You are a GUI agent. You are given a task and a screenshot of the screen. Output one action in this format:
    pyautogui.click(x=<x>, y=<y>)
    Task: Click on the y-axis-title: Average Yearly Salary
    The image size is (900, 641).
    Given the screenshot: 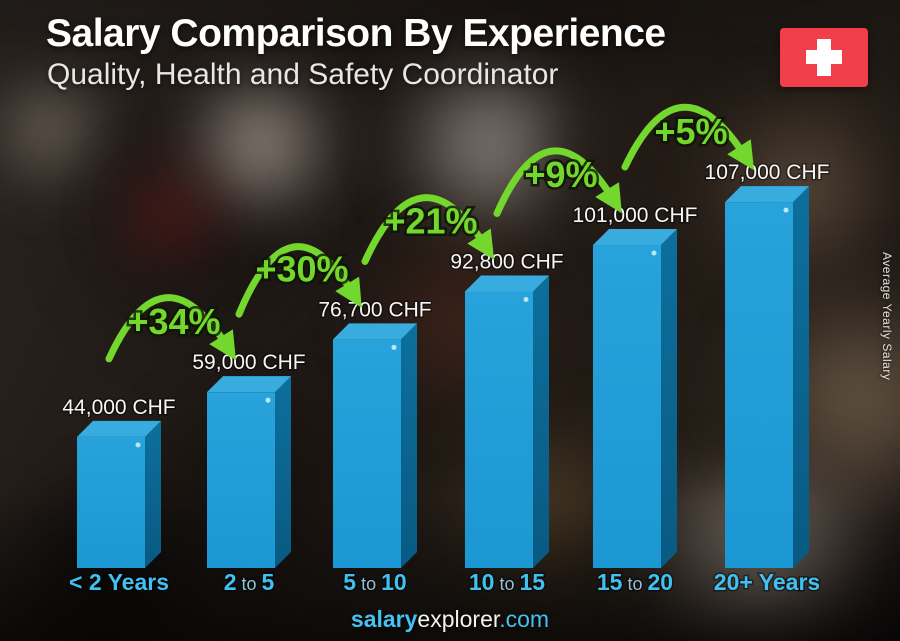 What is the action you would take?
    pyautogui.click(x=887, y=316)
    